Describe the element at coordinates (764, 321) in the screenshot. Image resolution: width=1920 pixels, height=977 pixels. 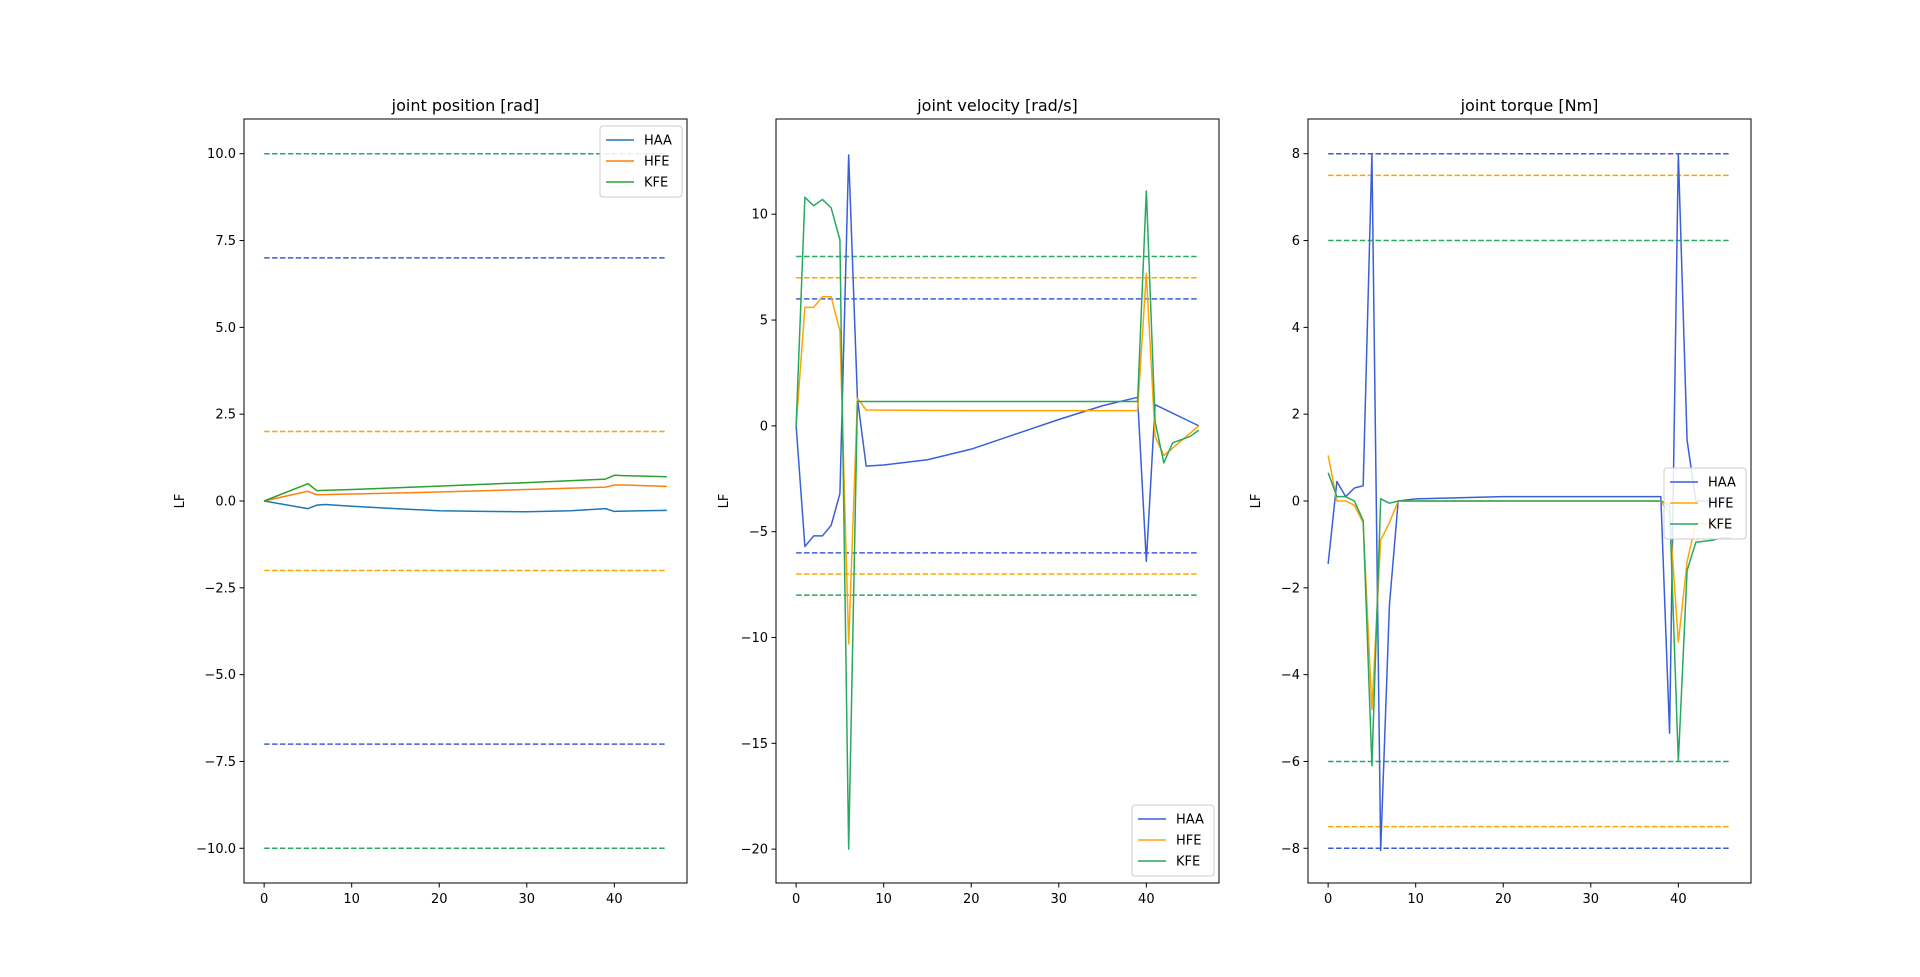
I see `y-tick-label: 5` at that location.